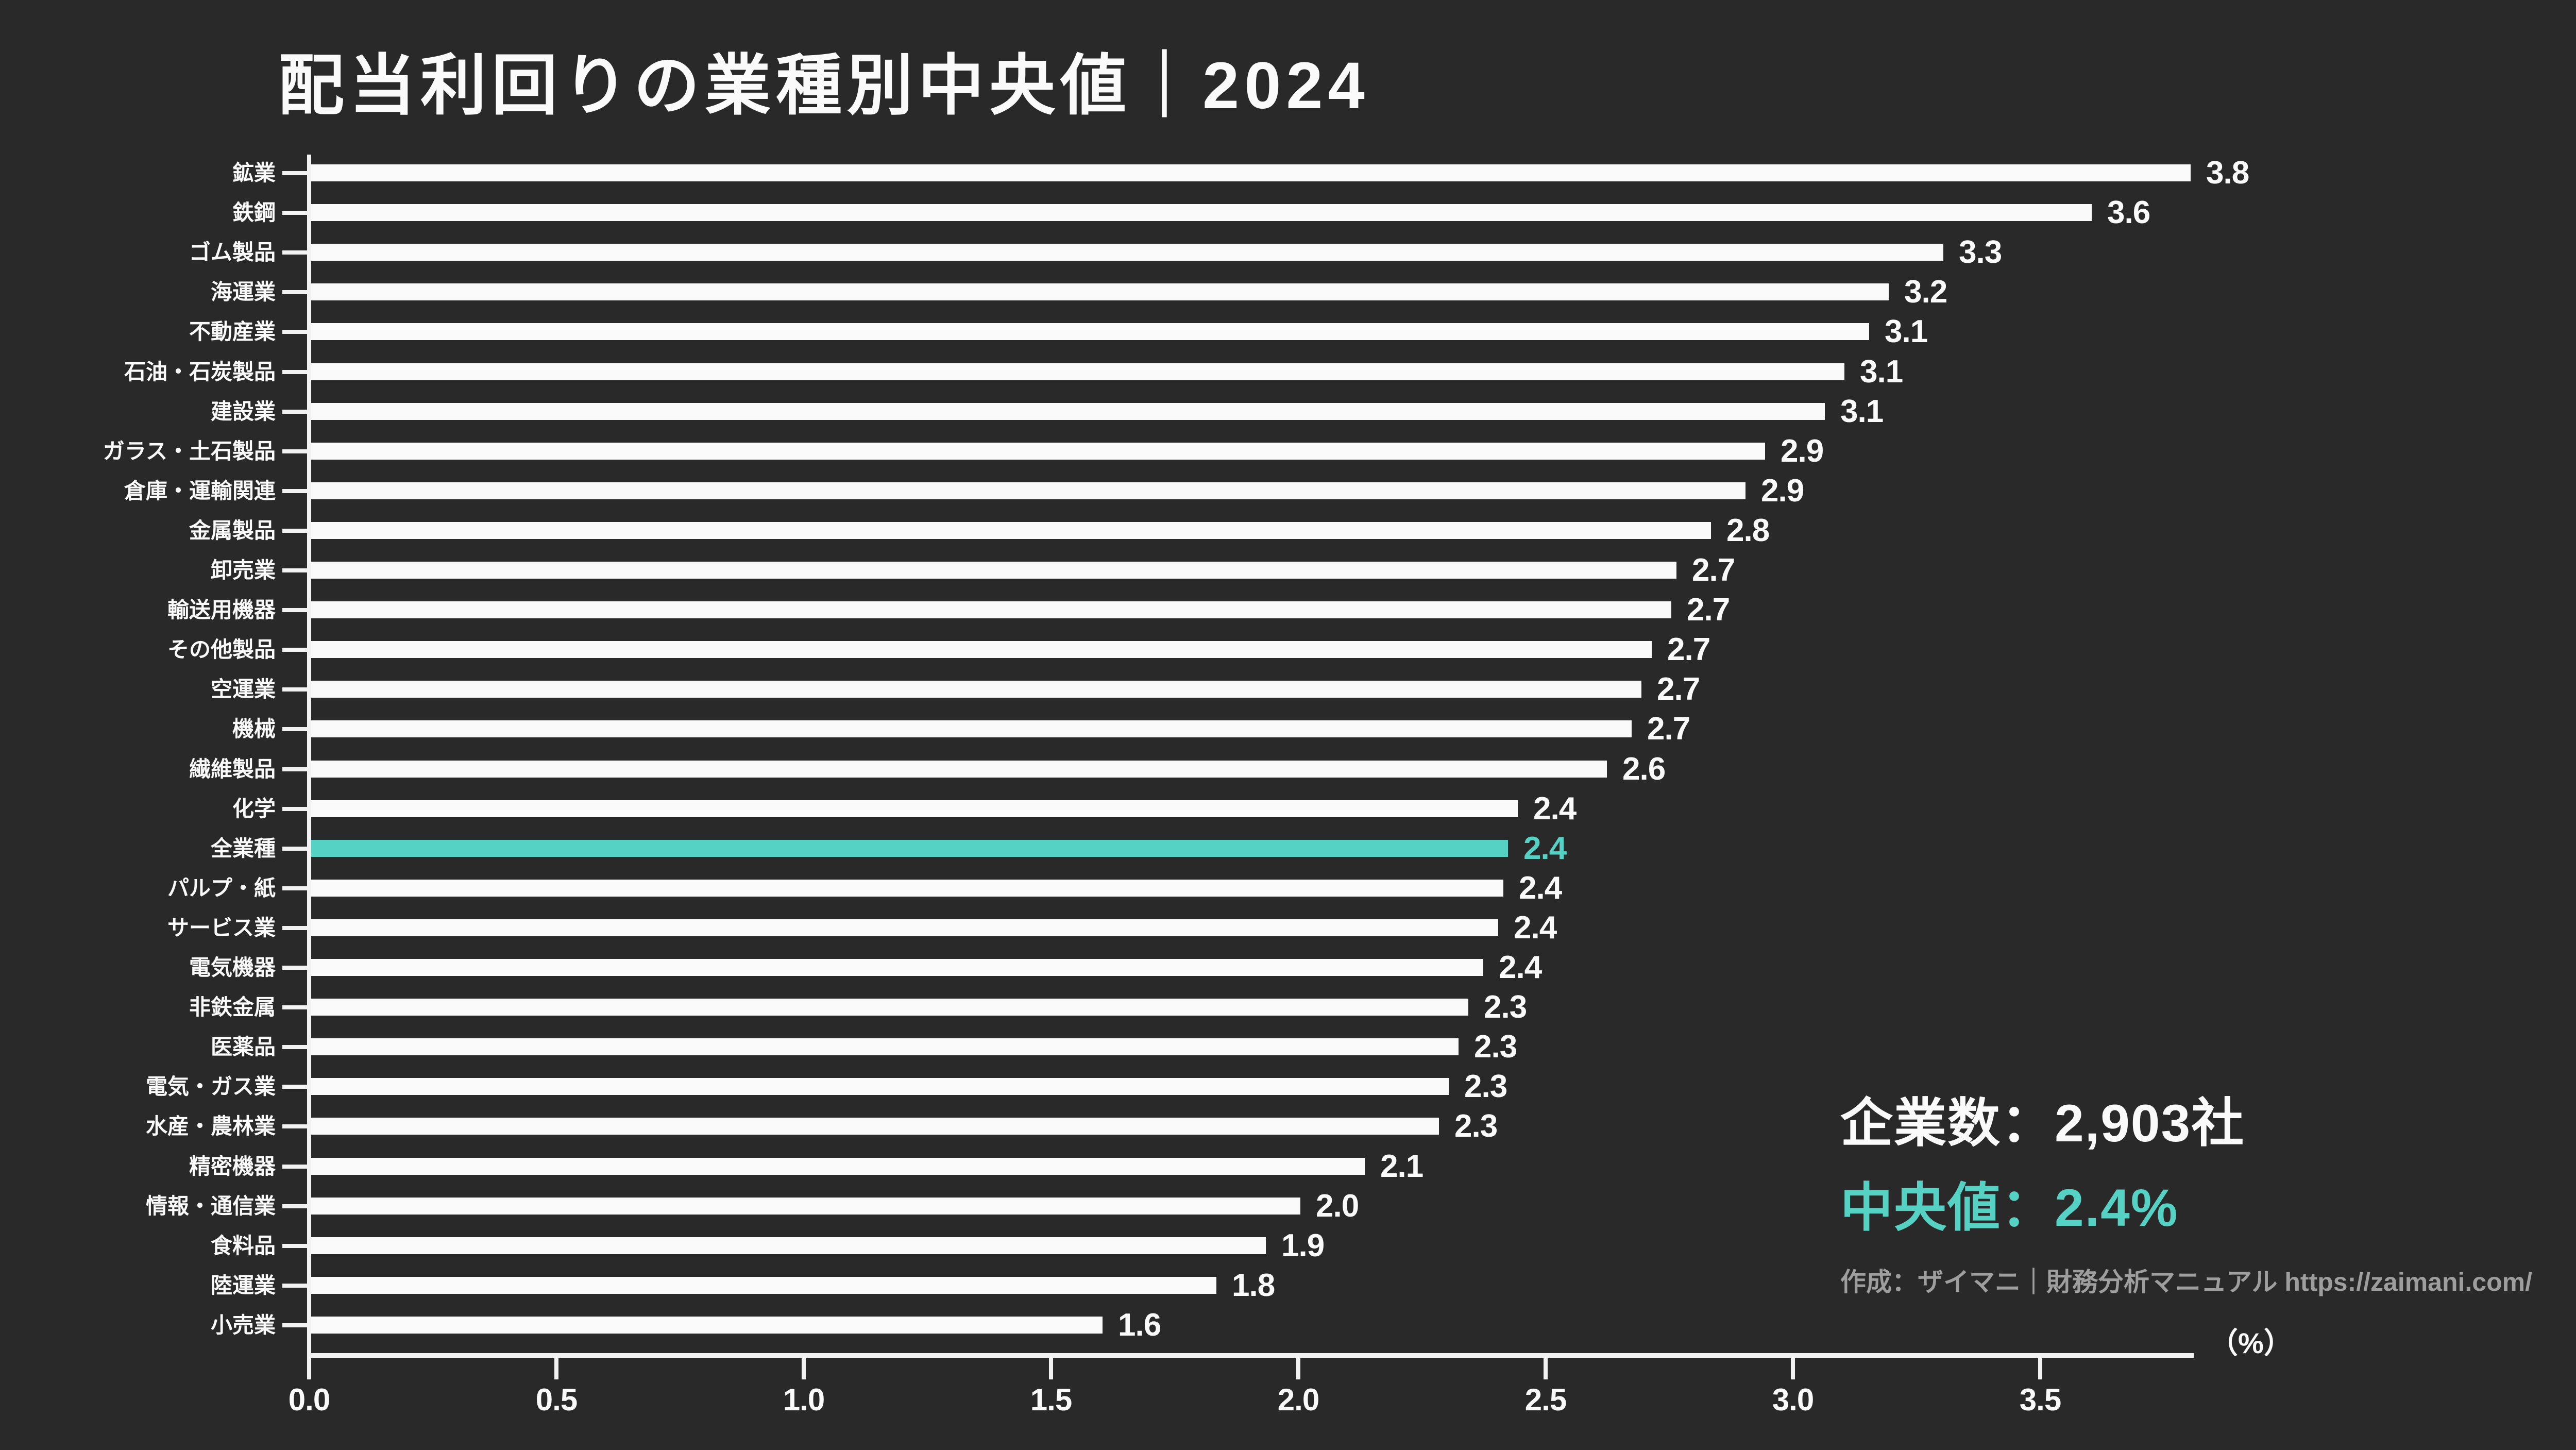  What do you see at coordinates (243, 293) in the screenshot?
I see `category-label: 海運業` at bounding box center [243, 293].